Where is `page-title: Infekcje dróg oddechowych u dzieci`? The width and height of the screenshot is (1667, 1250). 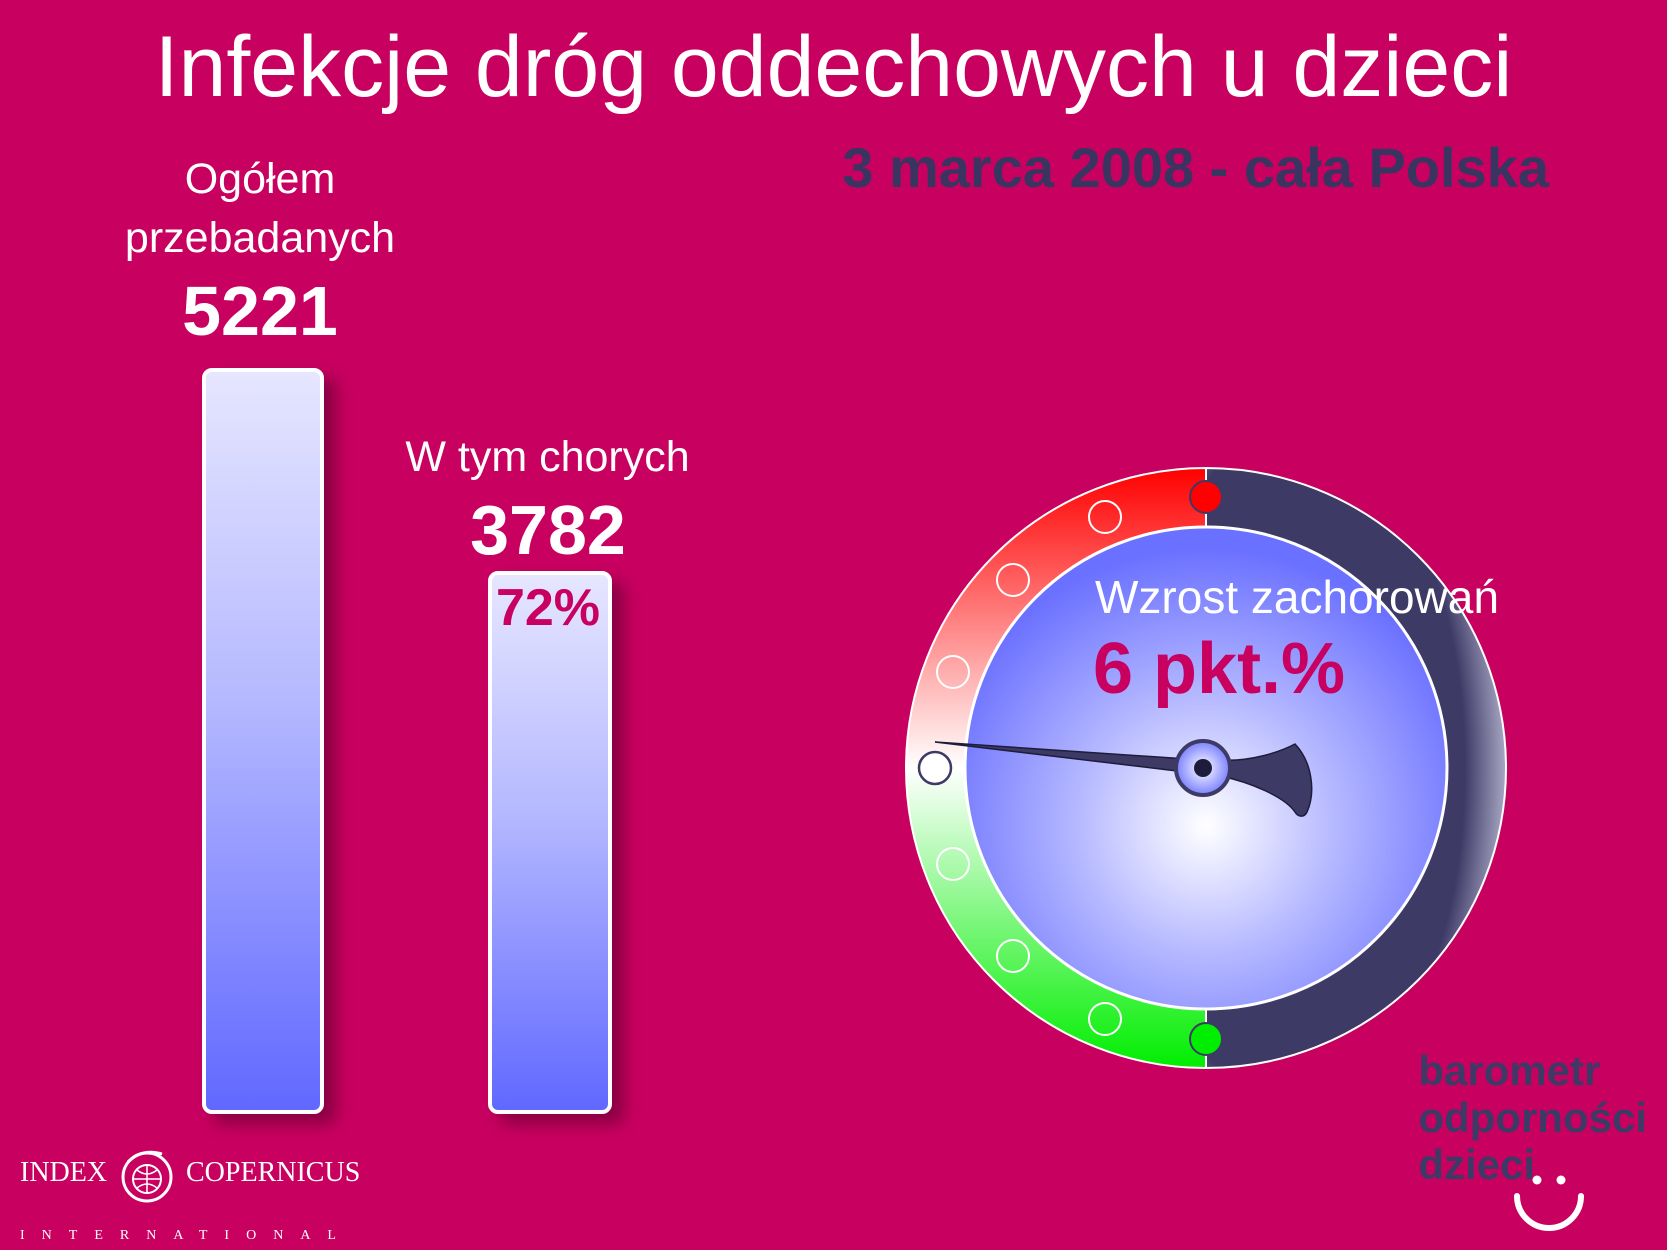
page-title: Infekcje dróg oddechowych u dzieci is located at coordinates (833, 67).